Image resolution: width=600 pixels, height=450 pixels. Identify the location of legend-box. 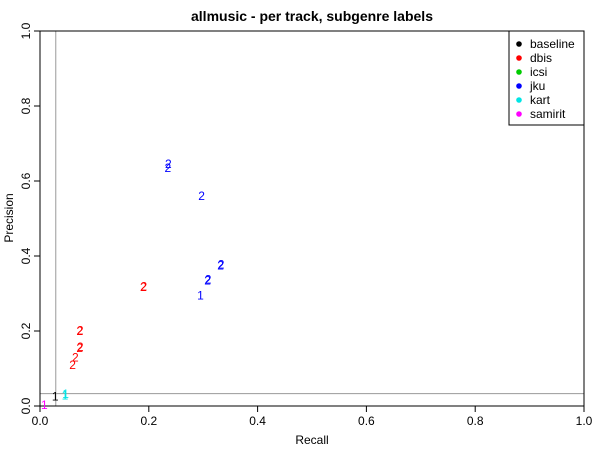
(546, 78).